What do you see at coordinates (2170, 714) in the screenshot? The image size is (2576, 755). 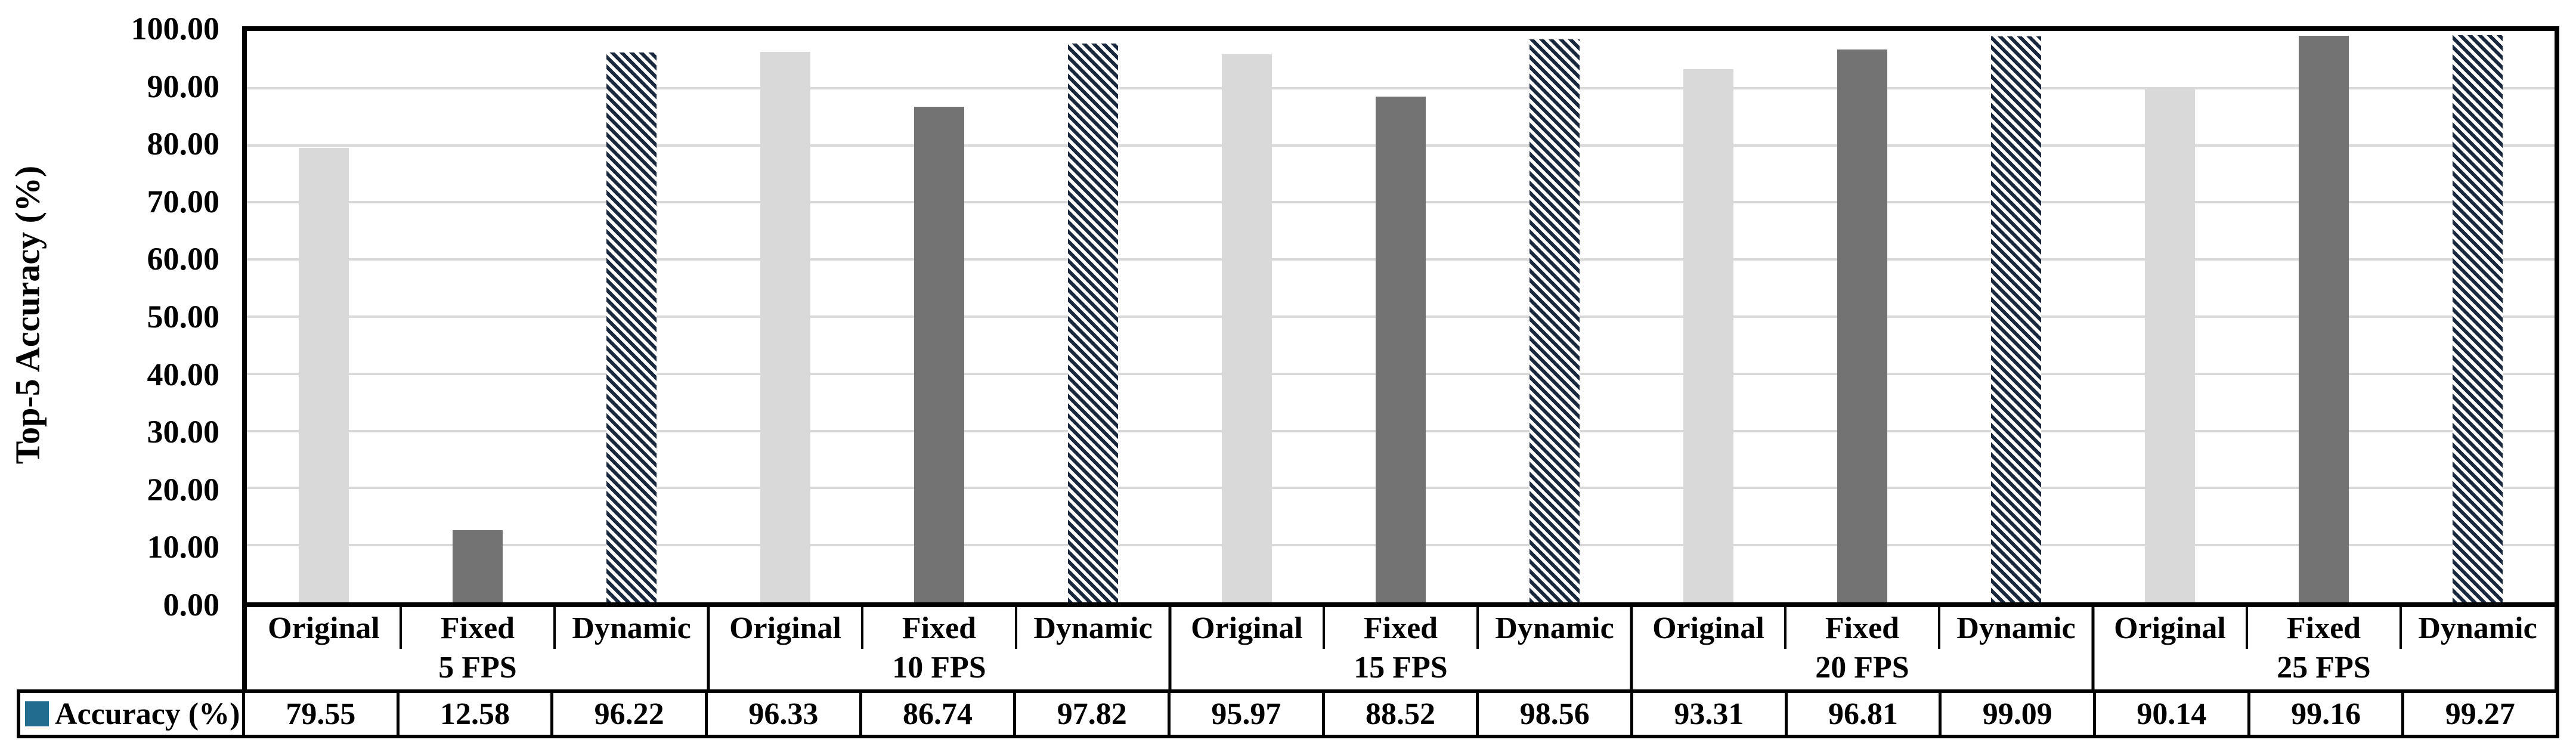 I see `table-value-cell: 90.14` at bounding box center [2170, 714].